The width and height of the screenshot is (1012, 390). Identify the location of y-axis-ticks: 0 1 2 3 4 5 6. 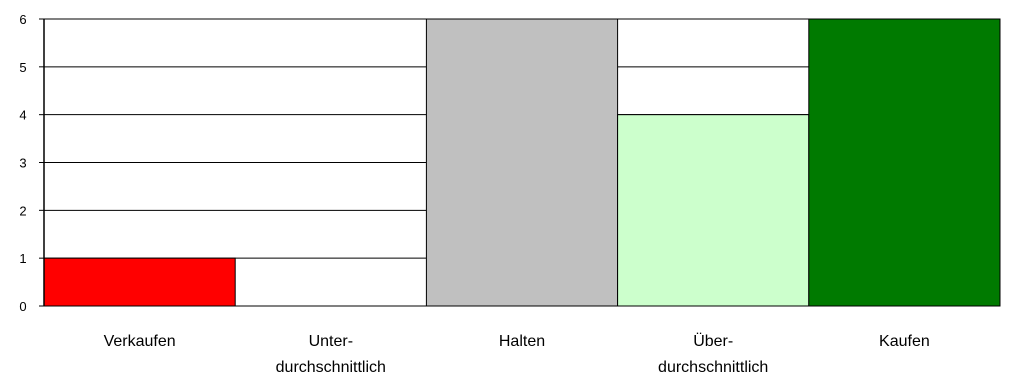
(31, 163).